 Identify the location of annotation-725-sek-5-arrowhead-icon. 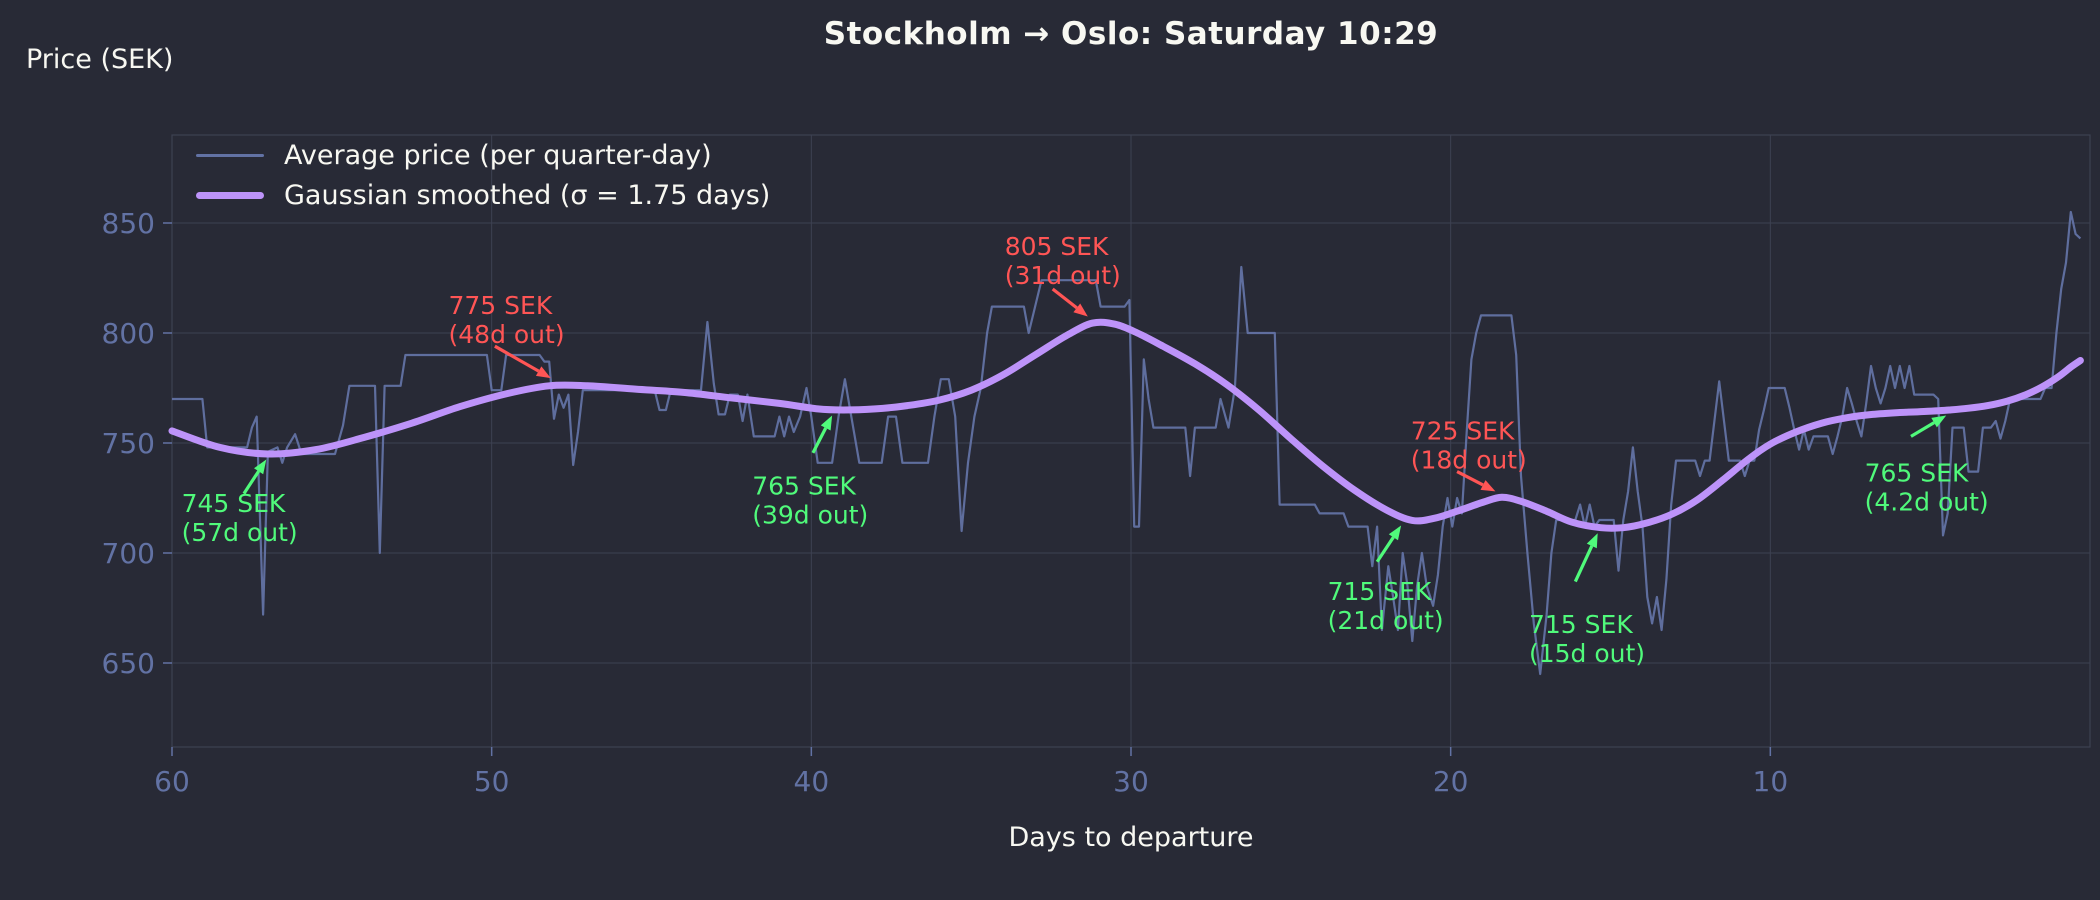
(1488, 486).